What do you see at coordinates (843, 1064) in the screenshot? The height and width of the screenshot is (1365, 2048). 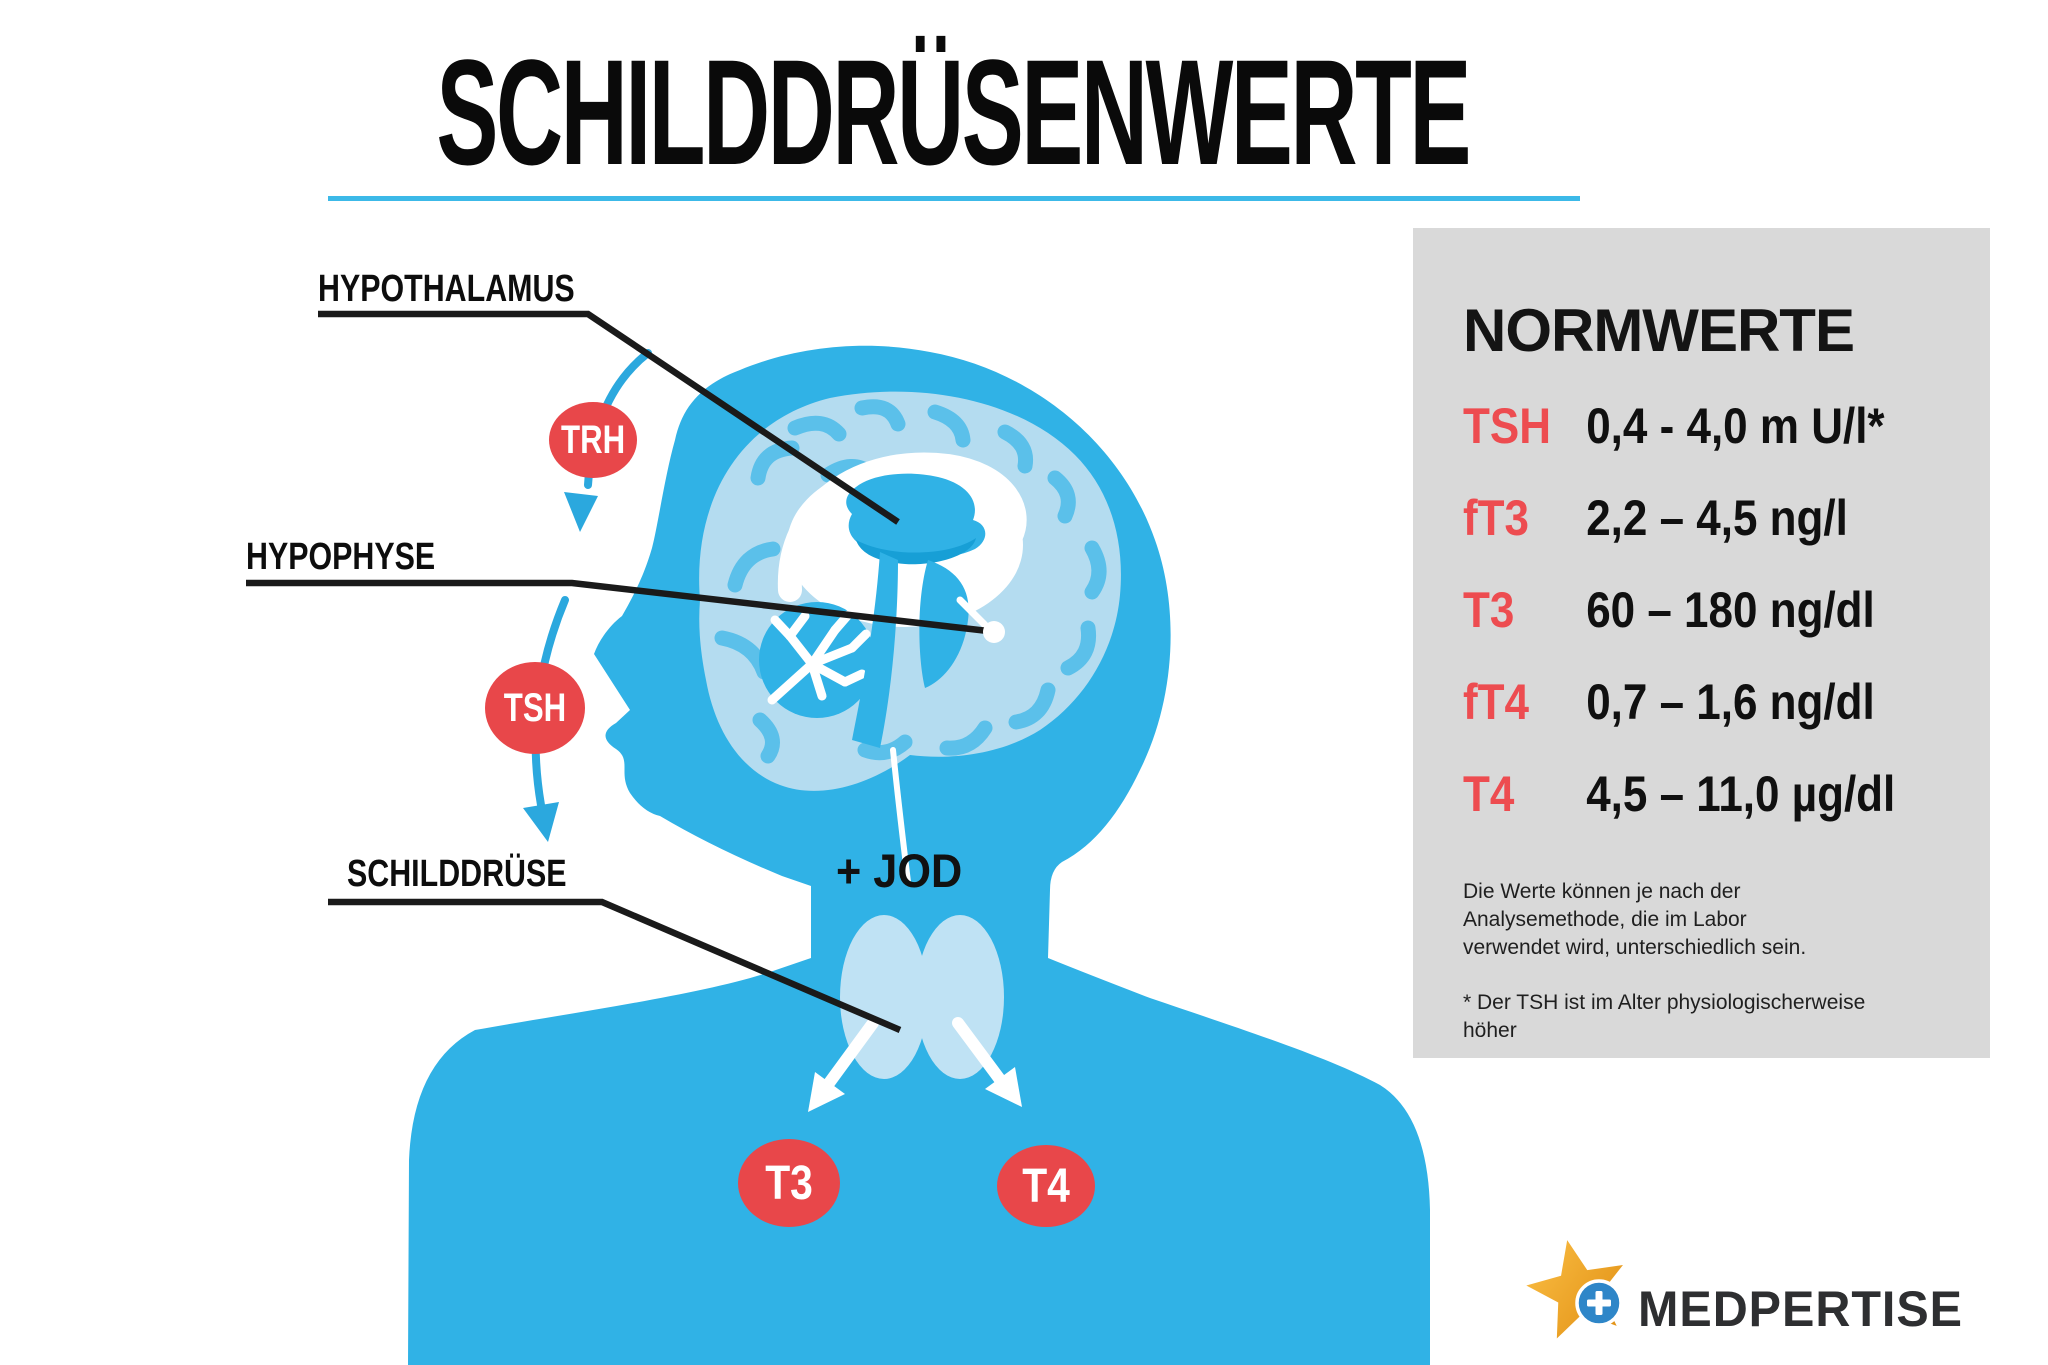 I see `thyroid-output-arrow-left-icon` at bounding box center [843, 1064].